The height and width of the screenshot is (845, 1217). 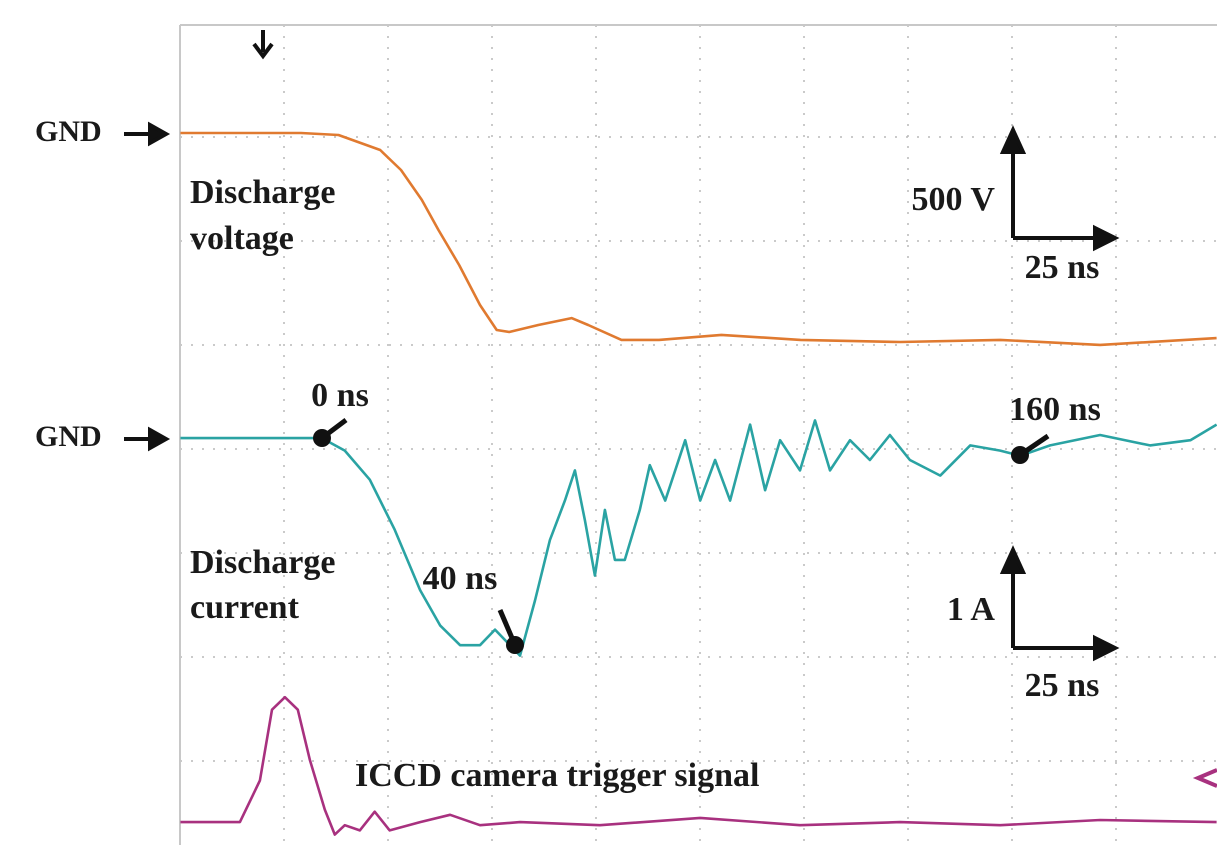 What do you see at coordinates (971, 609) in the screenshot?
I see `scale-label: 1 A` at bounding box center [971, 609].